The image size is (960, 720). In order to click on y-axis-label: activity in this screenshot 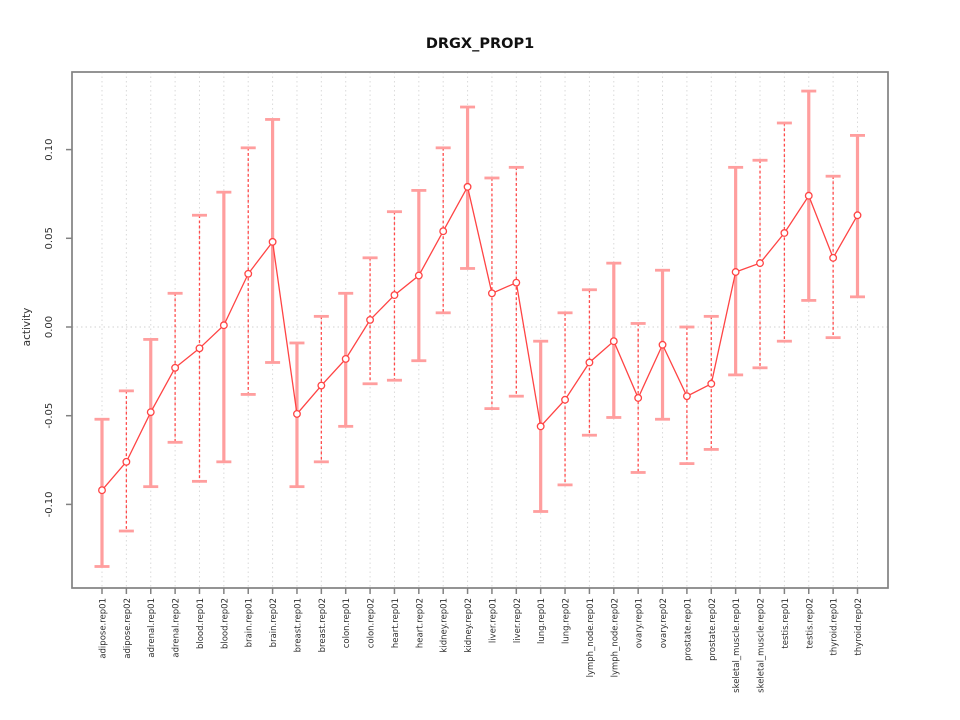, I will do `click(27, 327)`.